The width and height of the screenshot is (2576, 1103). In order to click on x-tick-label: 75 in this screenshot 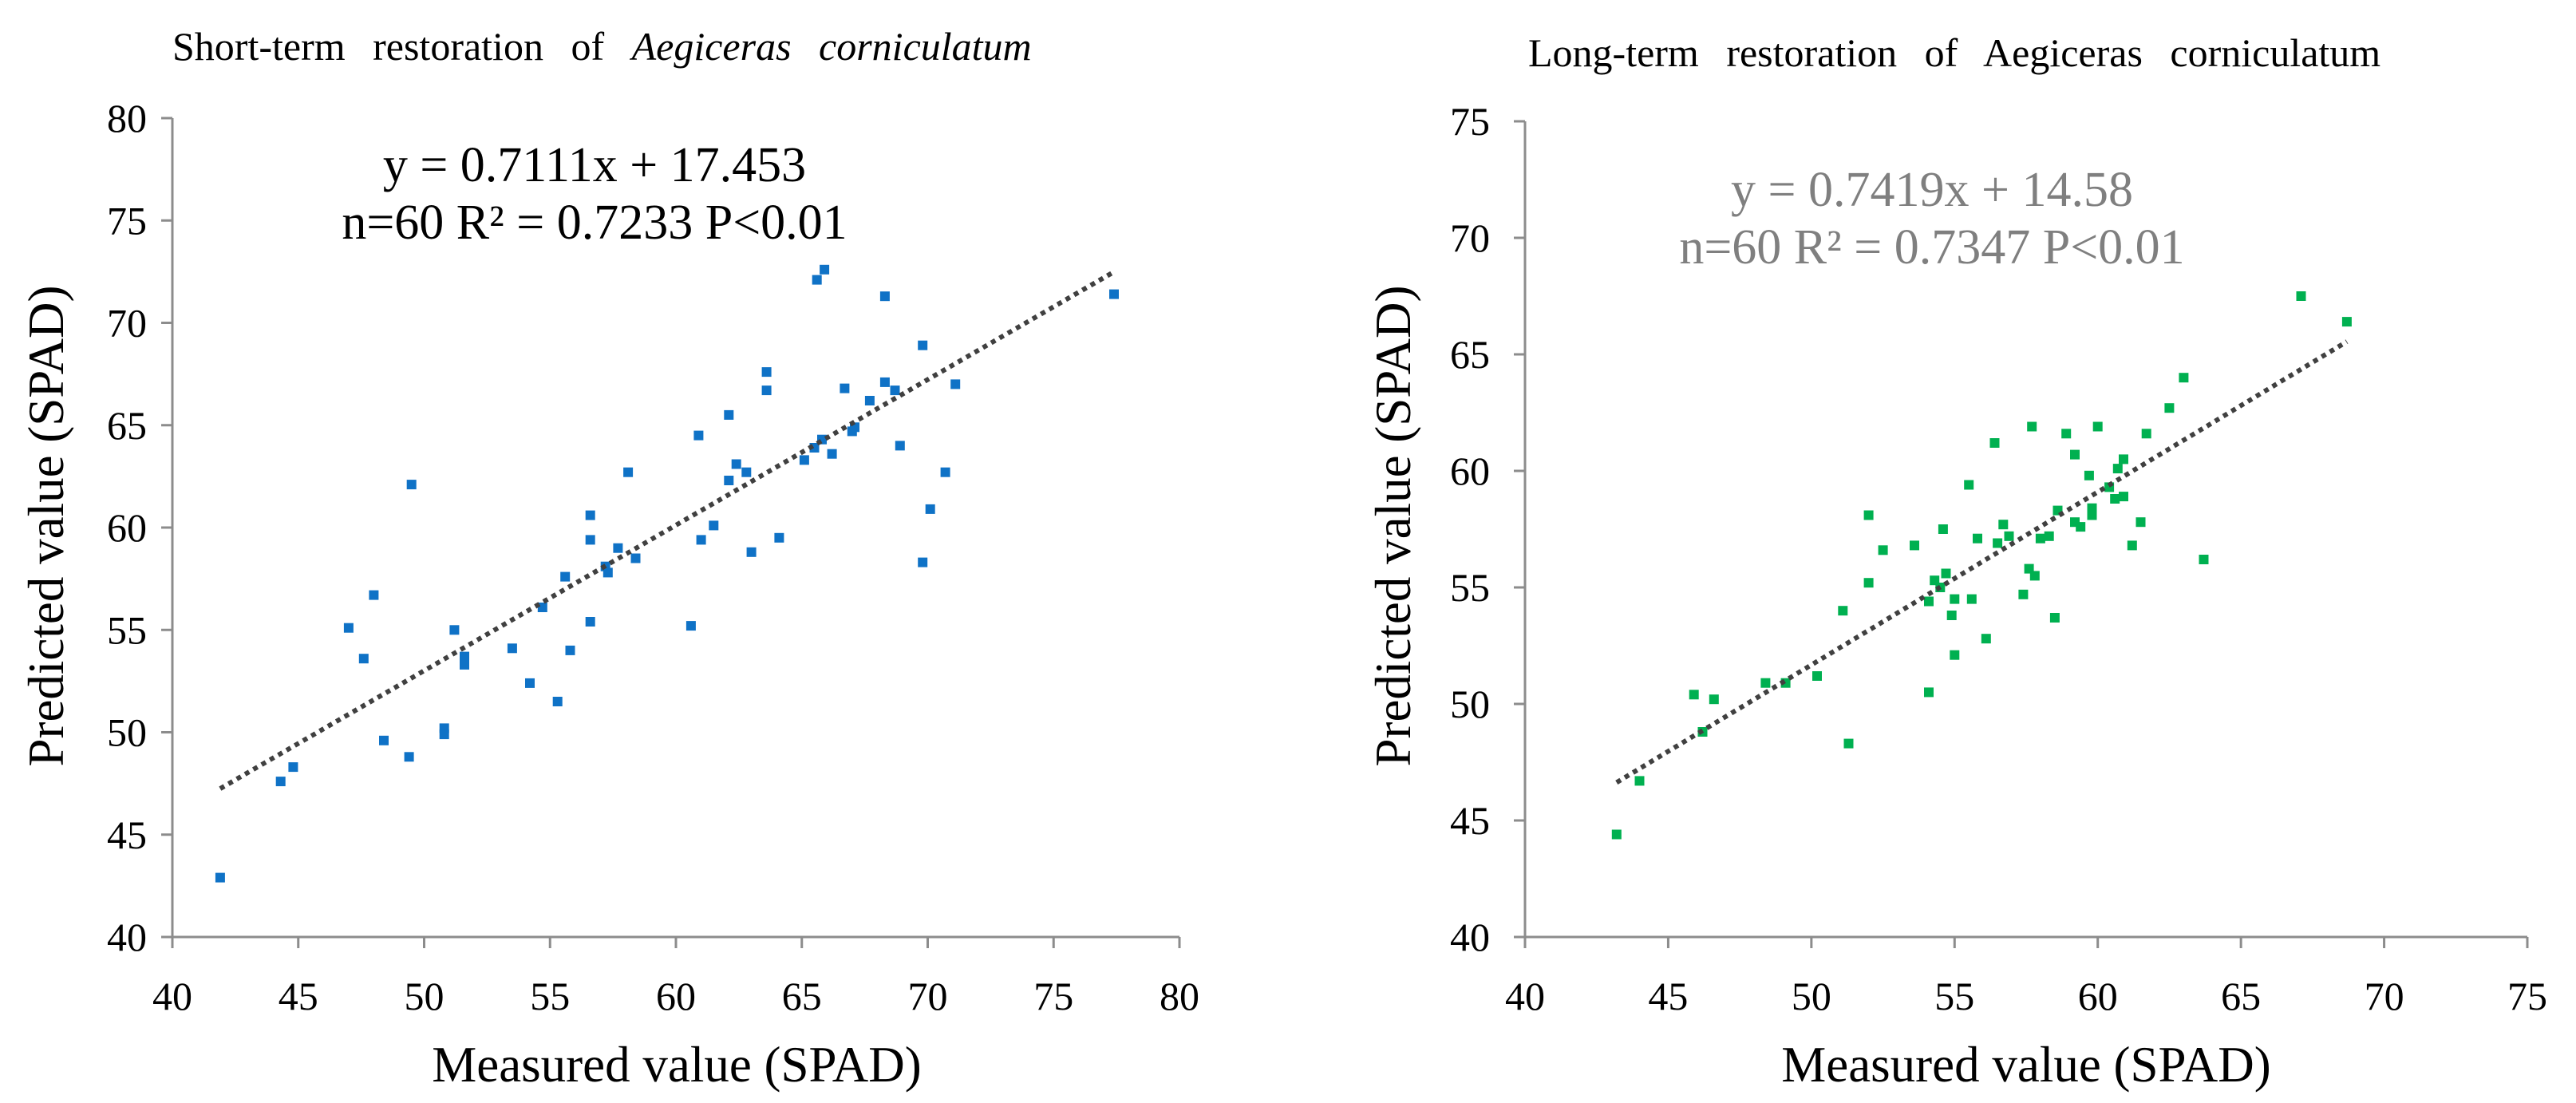, I will do `click(2527, 996)`.